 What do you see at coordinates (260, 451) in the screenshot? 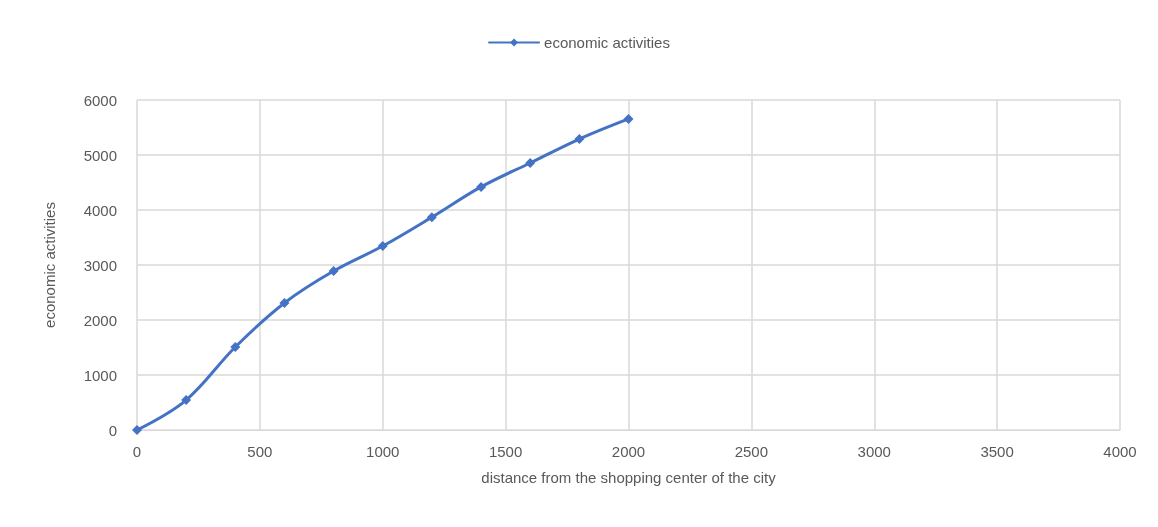
I see `x-tick-label: 500` at bounding box center [260, 451].